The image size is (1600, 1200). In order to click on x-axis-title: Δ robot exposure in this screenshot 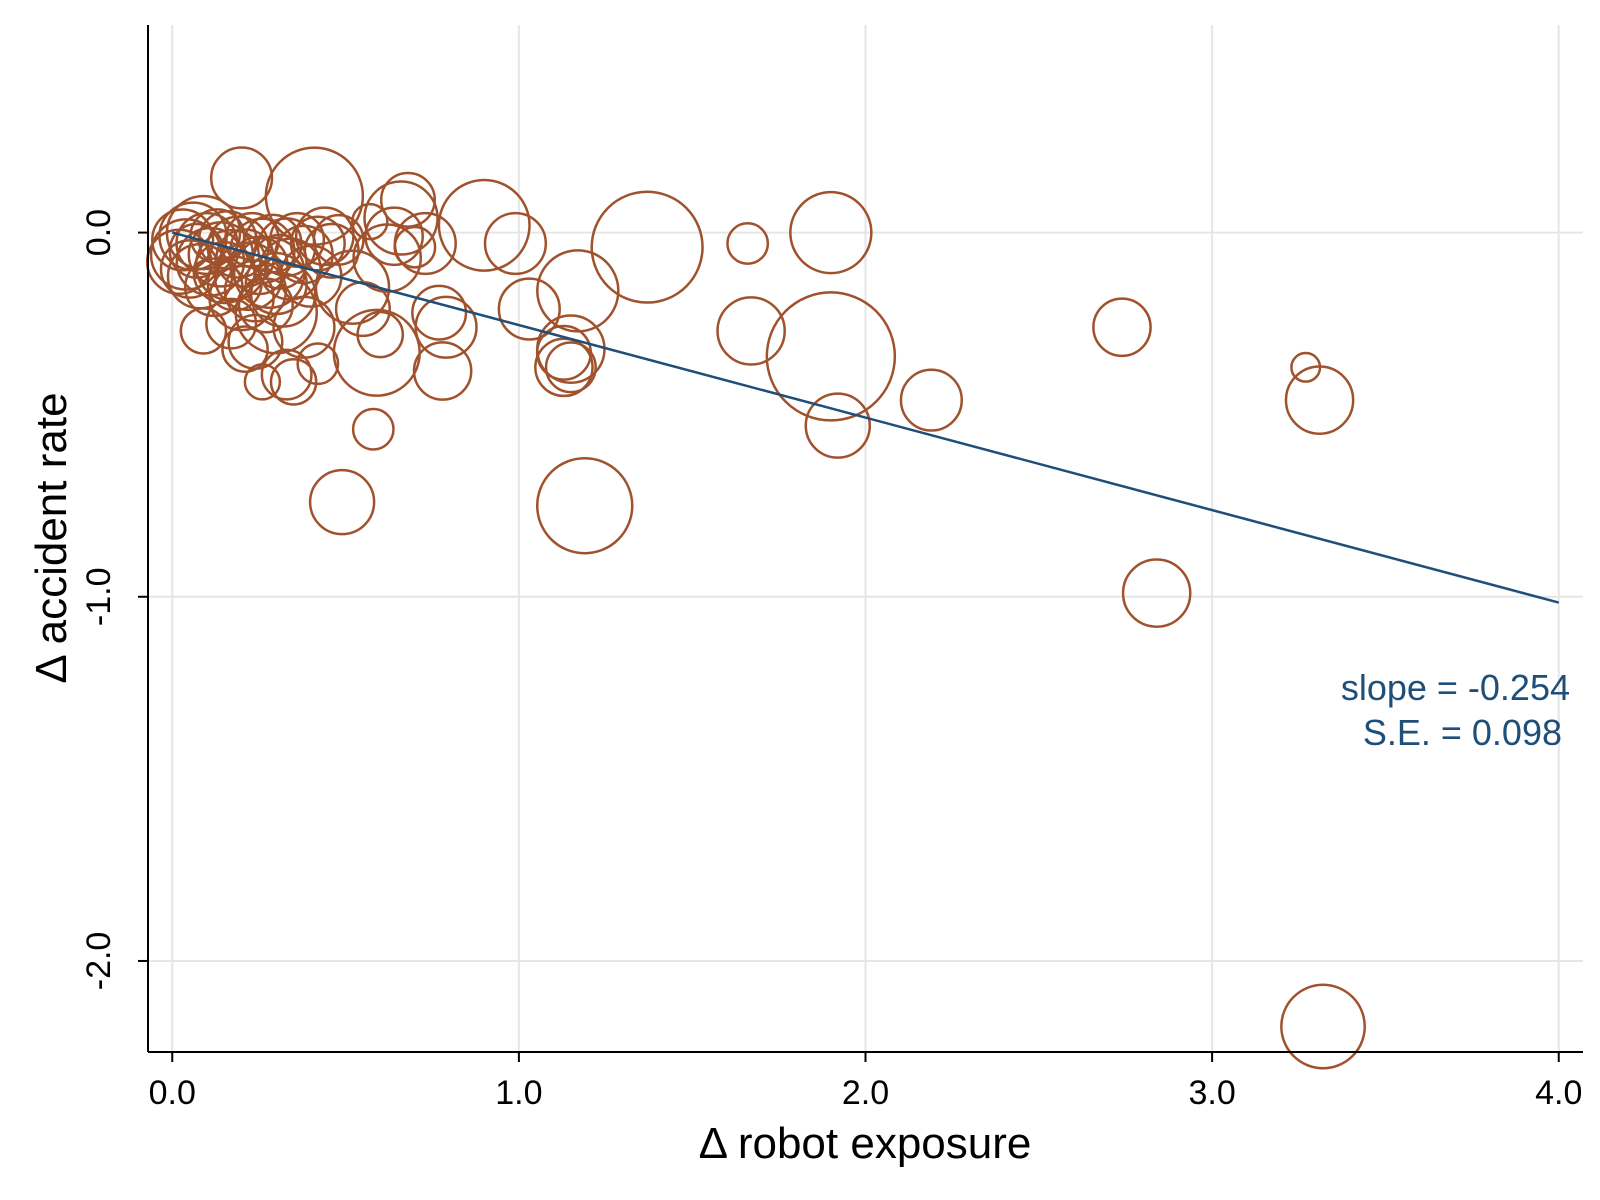, I will do `click(865, 1143)`.